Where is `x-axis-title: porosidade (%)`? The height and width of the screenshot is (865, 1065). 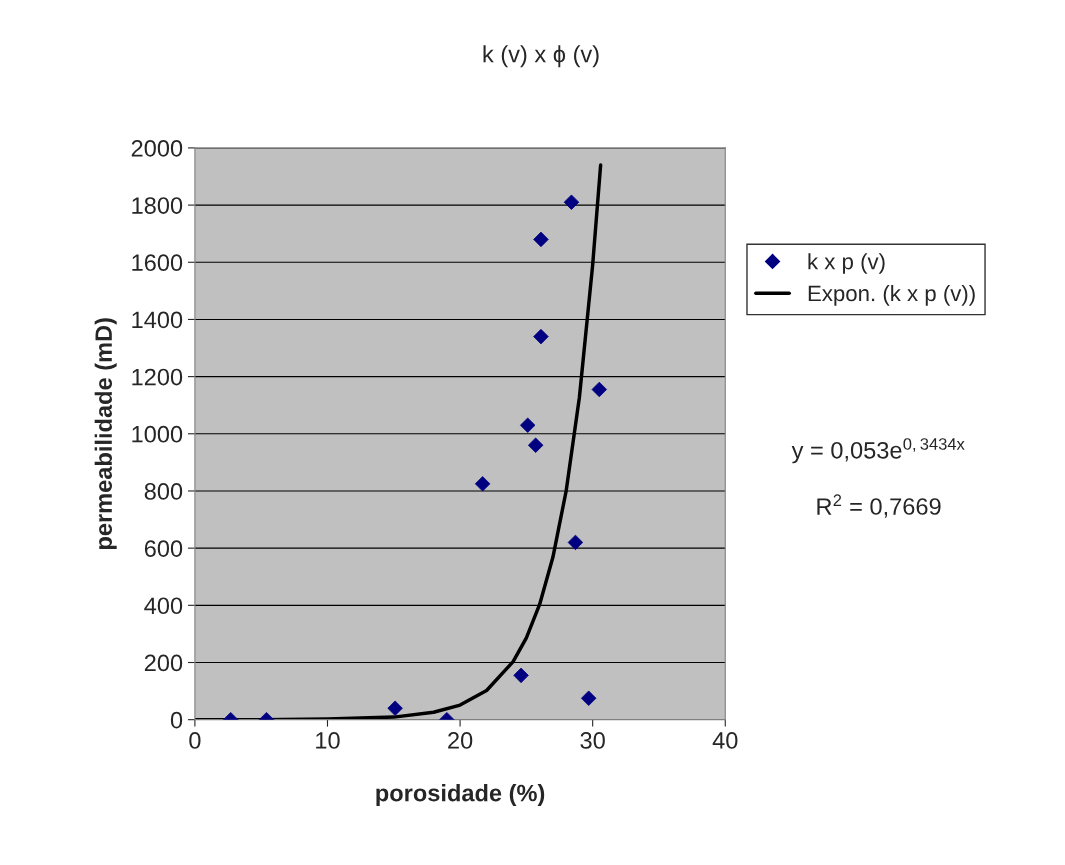
x-axis-title: porosidade (%) is located at coordinates (460, 795).